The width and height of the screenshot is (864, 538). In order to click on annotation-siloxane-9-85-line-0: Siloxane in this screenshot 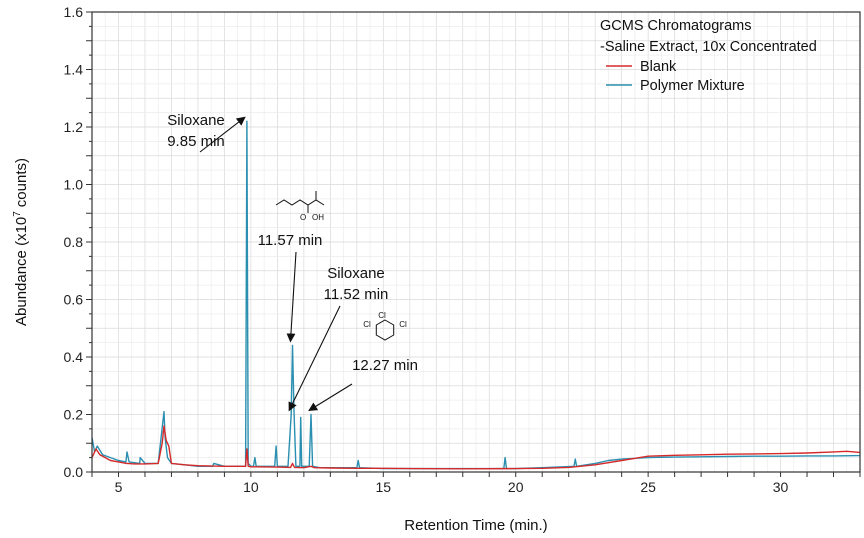, I will do `click(196, 120)`.